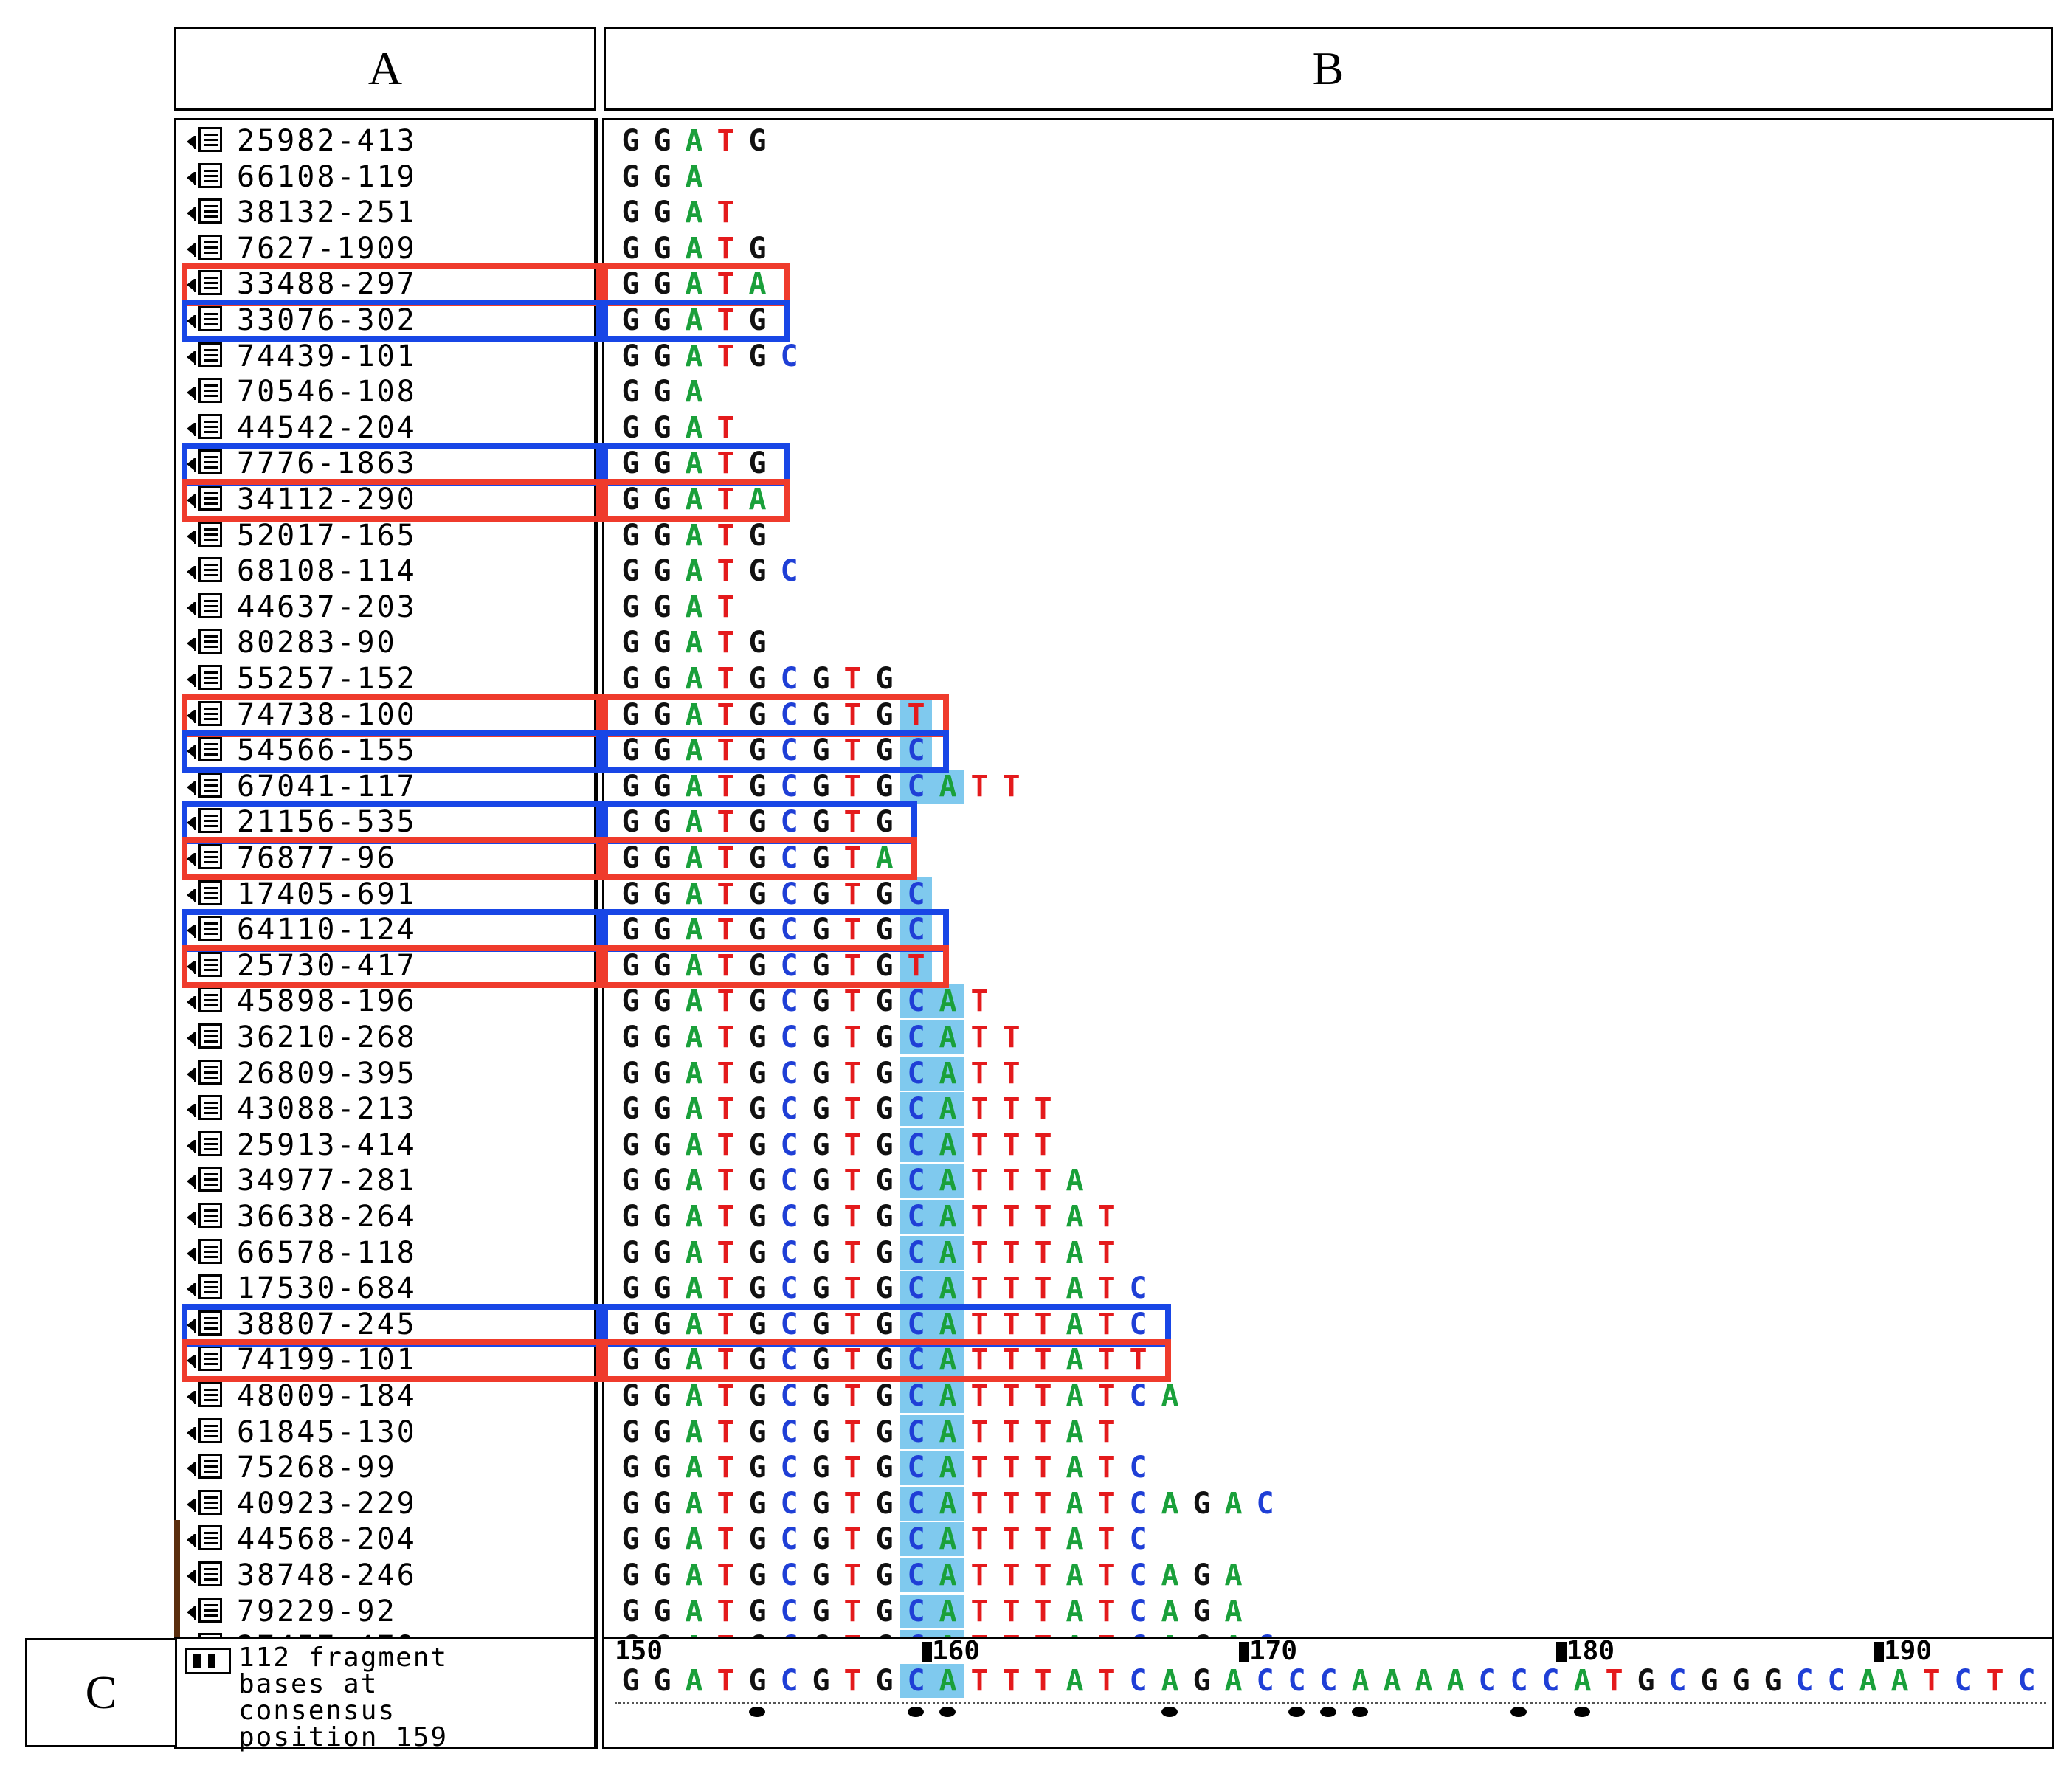 The width and height of the screenshot is (2072, 1765). I want to click on read-row: 67041-117, so click(302, 786).